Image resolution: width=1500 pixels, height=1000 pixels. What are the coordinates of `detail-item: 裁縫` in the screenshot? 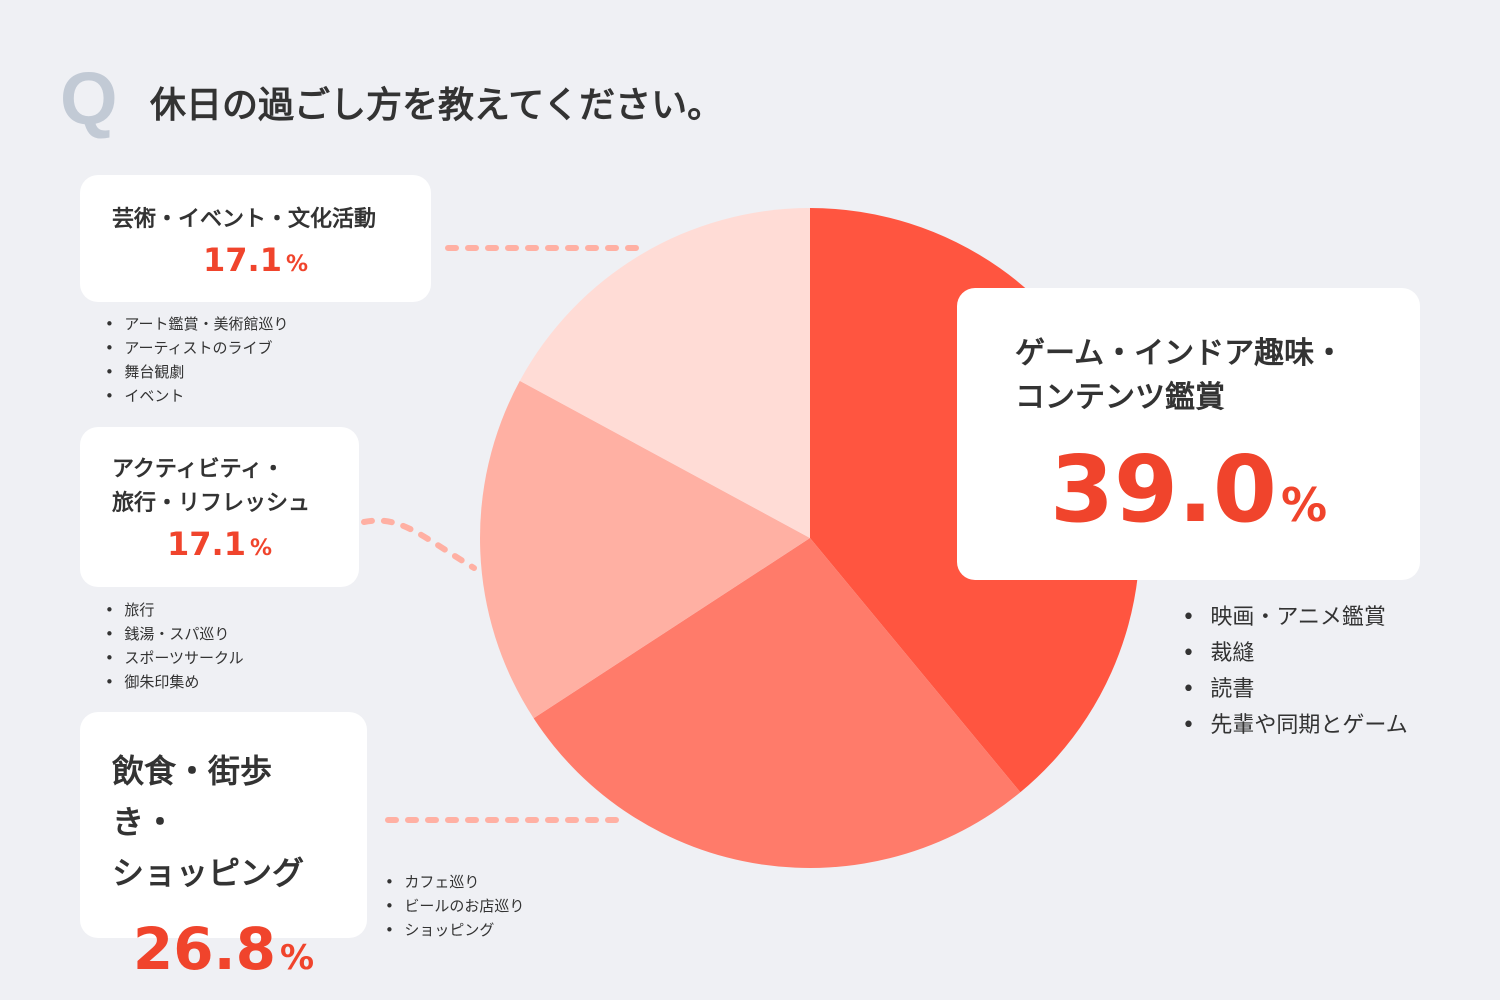 It's located at (1295, 654).